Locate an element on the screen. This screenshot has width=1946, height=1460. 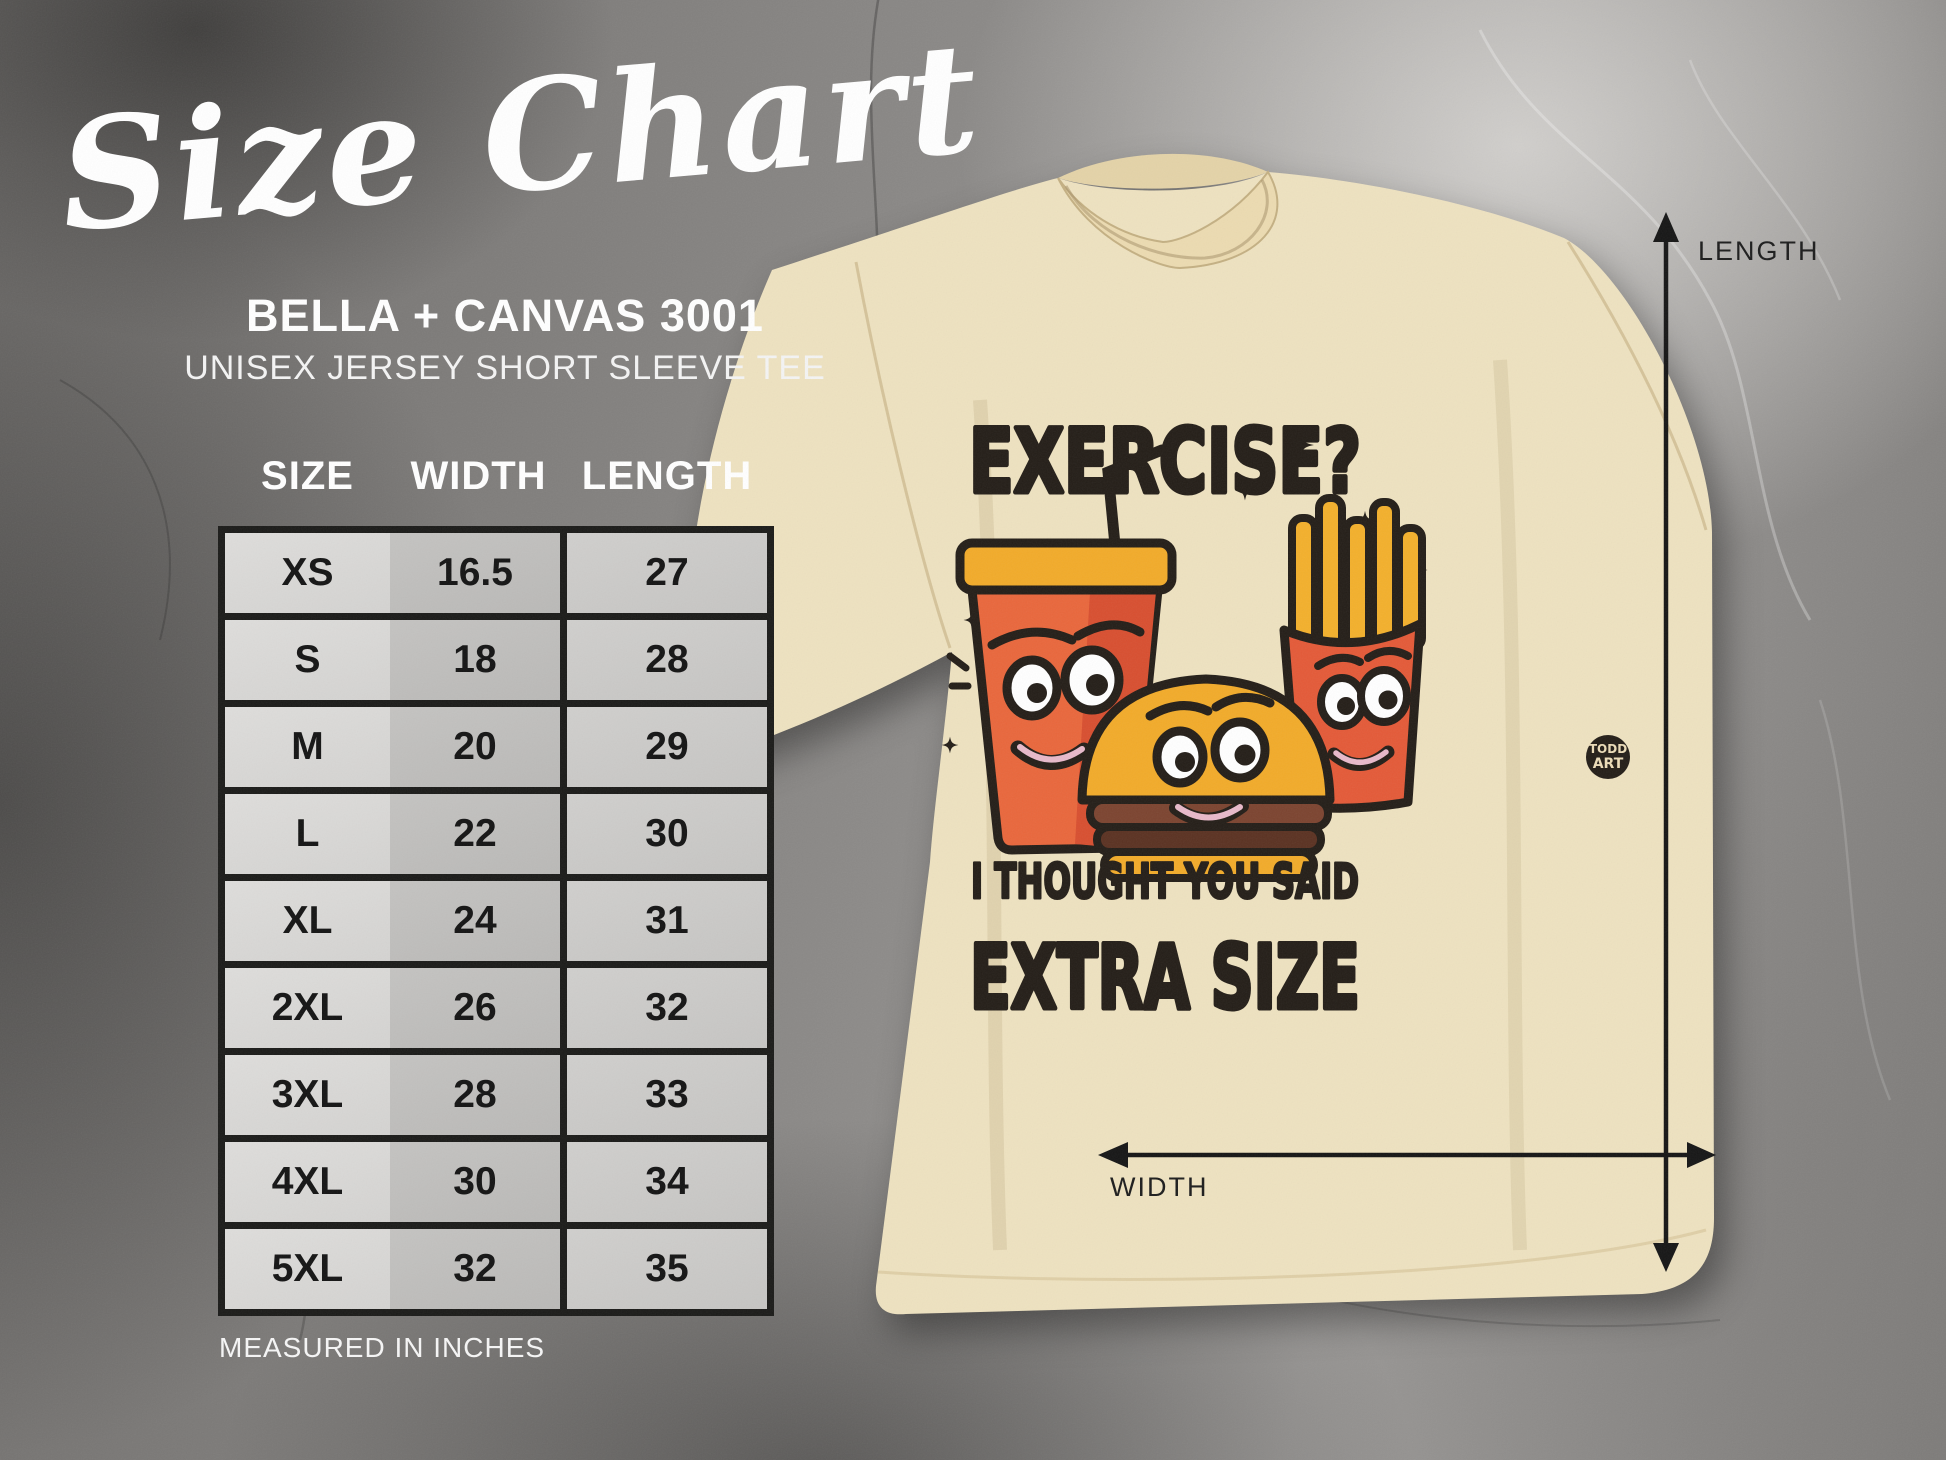
header-width: WIDTH is located at coordinates (478, 475).